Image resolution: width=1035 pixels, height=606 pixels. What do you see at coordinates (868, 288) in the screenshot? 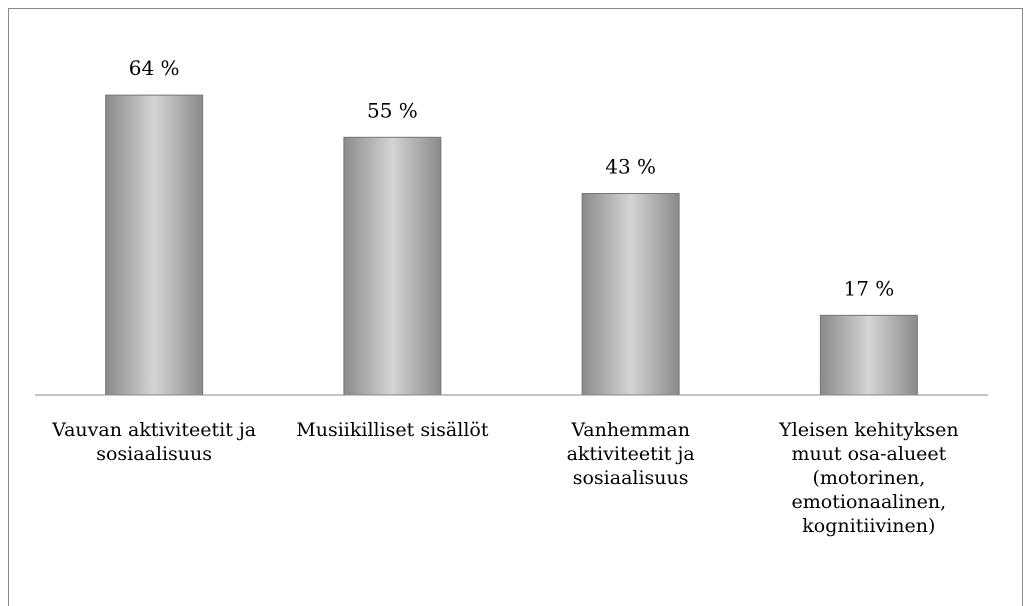
I see `value-label: 17 %` at bounding box center [868, 288].